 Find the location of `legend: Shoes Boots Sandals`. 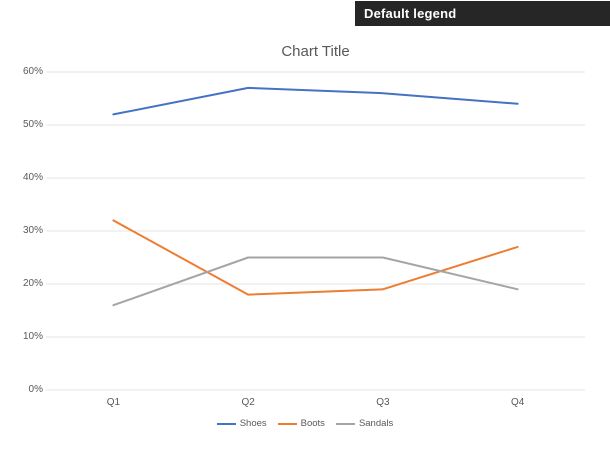

legend: Shoes Boots Sandals is located at coordinates (305, 423).